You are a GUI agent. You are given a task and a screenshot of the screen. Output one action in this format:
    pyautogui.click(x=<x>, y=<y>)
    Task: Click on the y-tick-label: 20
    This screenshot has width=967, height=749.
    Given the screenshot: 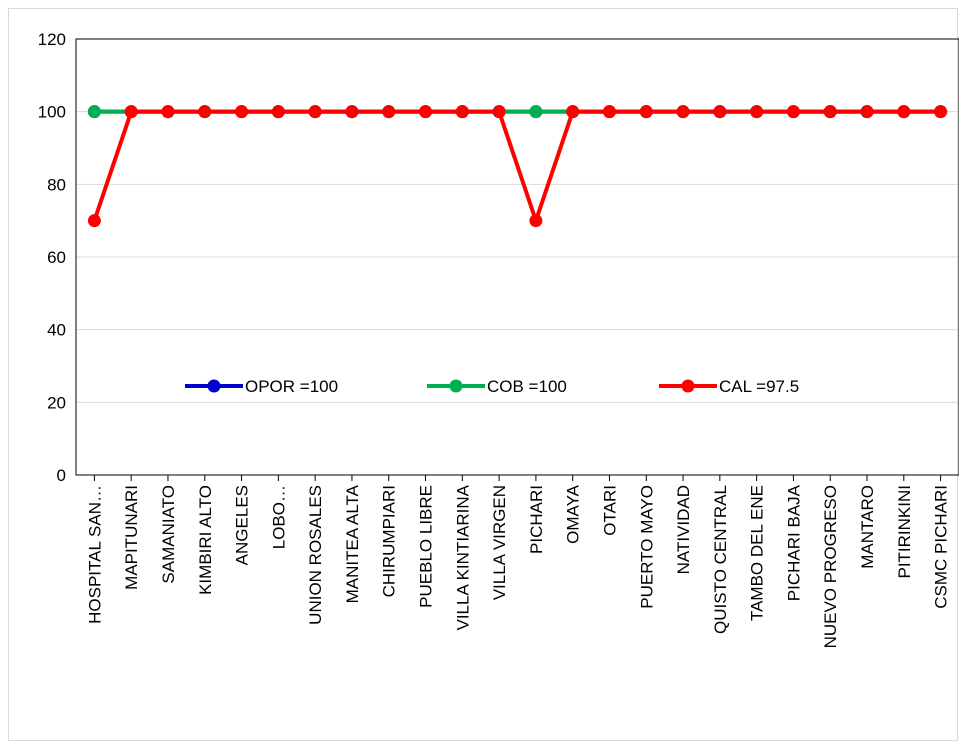 What is the action you would take?
    pyautogui.click(x=56, y=402)
    